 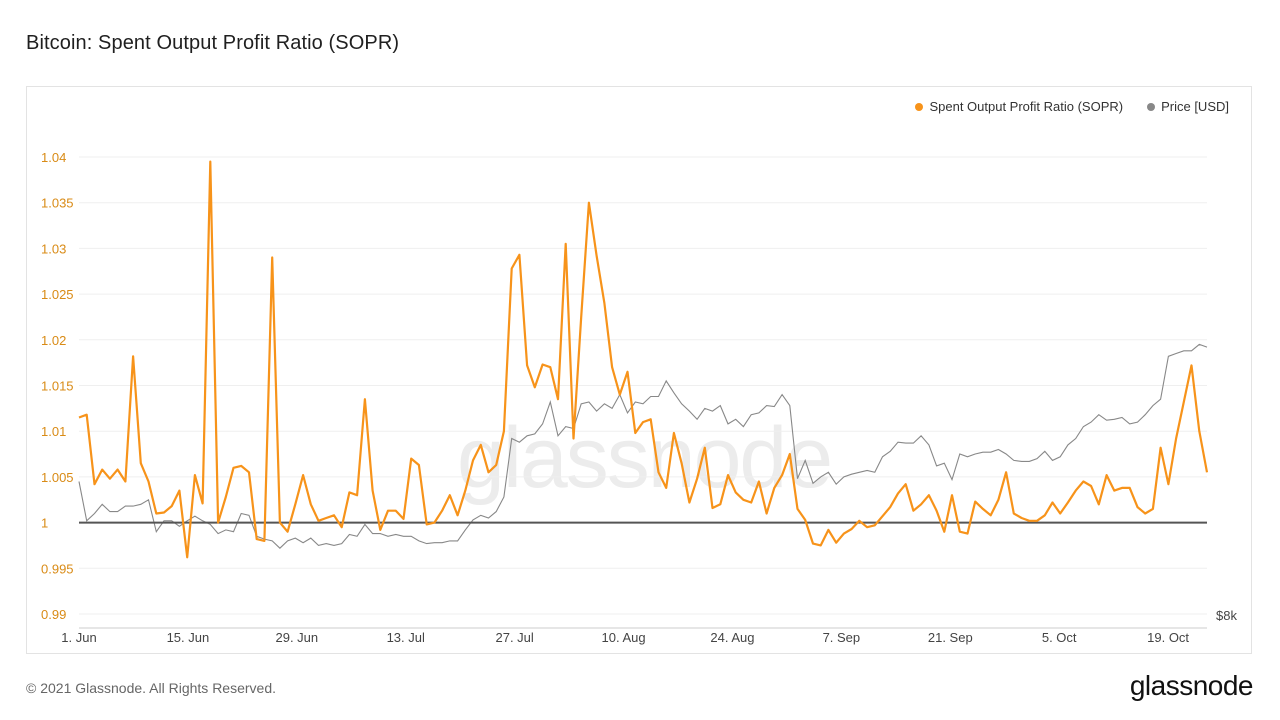 I want to click on y-tick-label: 1.02, so click(x=53, y=340).